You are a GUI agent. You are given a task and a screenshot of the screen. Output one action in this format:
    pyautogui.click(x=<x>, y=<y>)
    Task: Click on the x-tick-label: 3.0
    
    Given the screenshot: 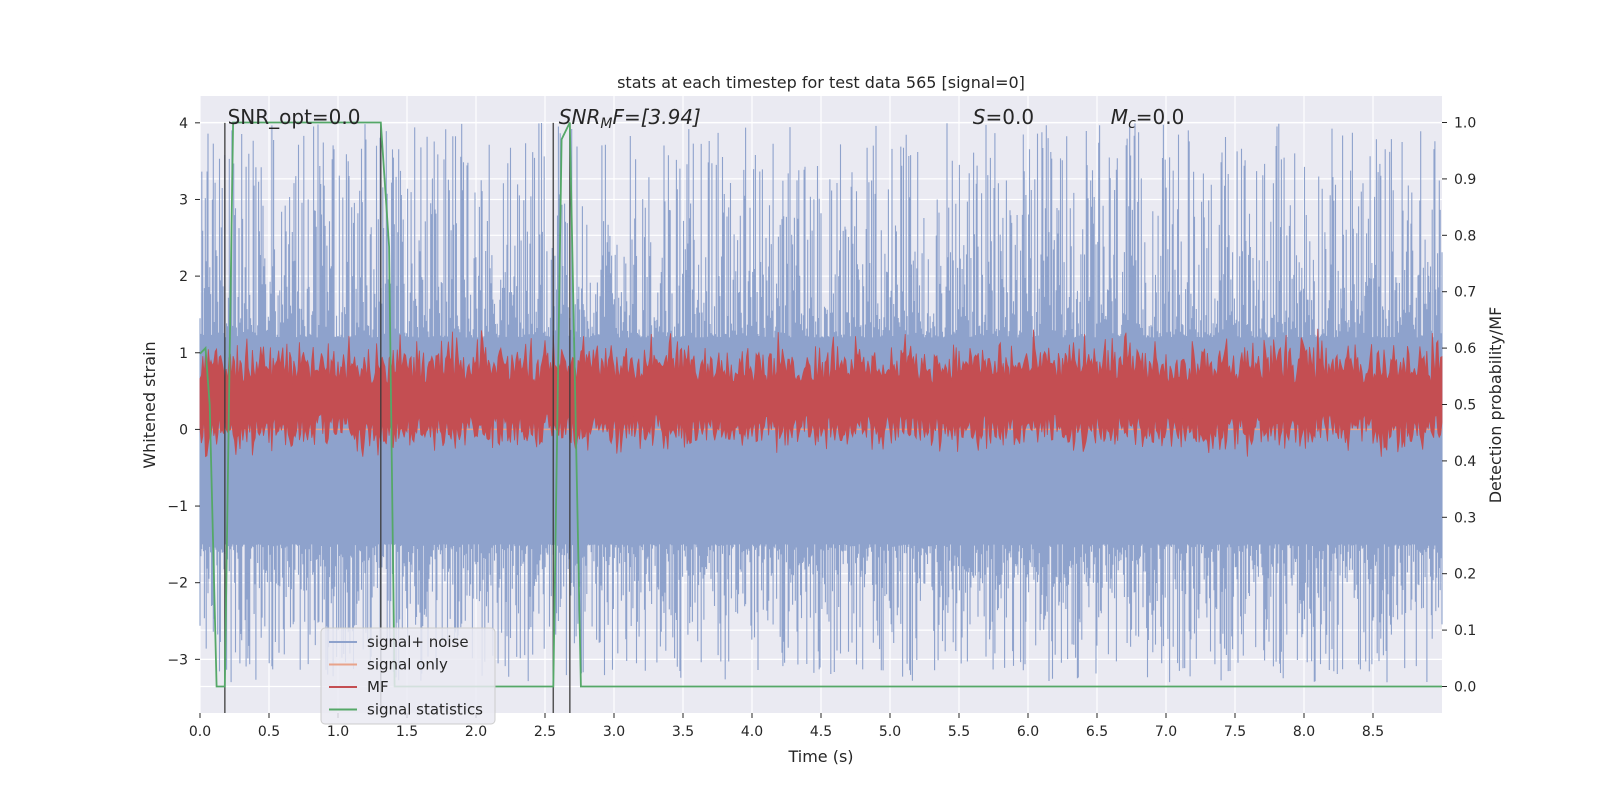 What is the action you would take?
    pyautogui.click(x=614, y=732)
    